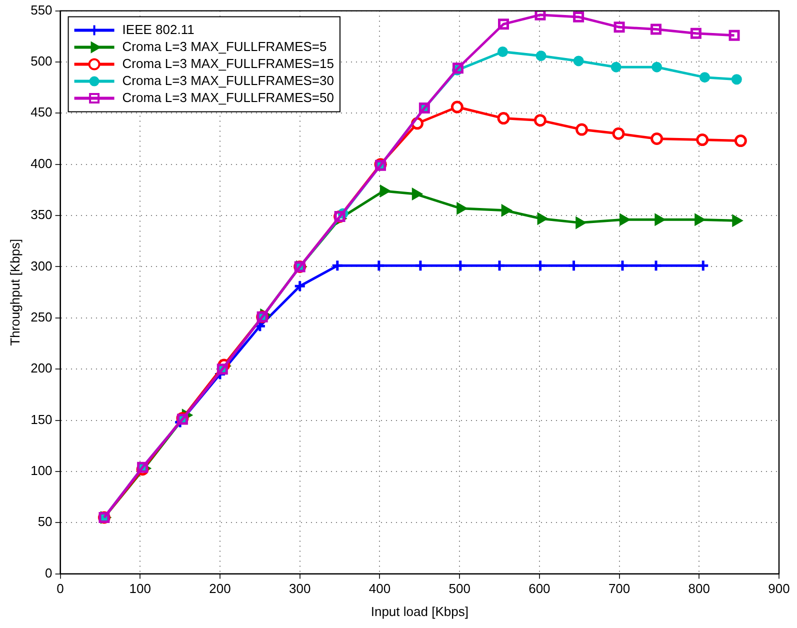  Describe the element at coordinates (158, 29) in the screenshot. I see `legend-label: IEEE 802.11` at that location.